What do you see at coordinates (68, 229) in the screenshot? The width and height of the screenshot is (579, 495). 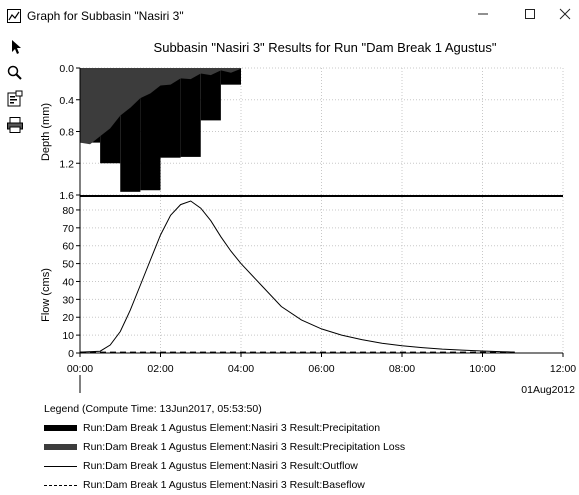 I see `y-tick-label-flow: 70` at bounding box center [68, 229].